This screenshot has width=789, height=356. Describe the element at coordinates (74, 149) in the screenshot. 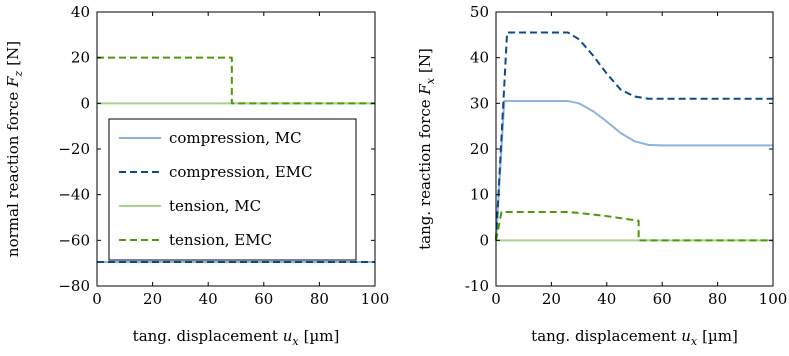

I see `y-tick-label: −20` at that location.